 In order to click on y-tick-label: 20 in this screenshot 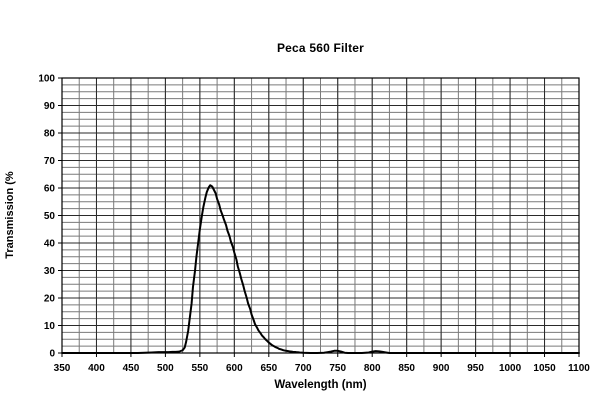, I will do `click(50, 299)`.